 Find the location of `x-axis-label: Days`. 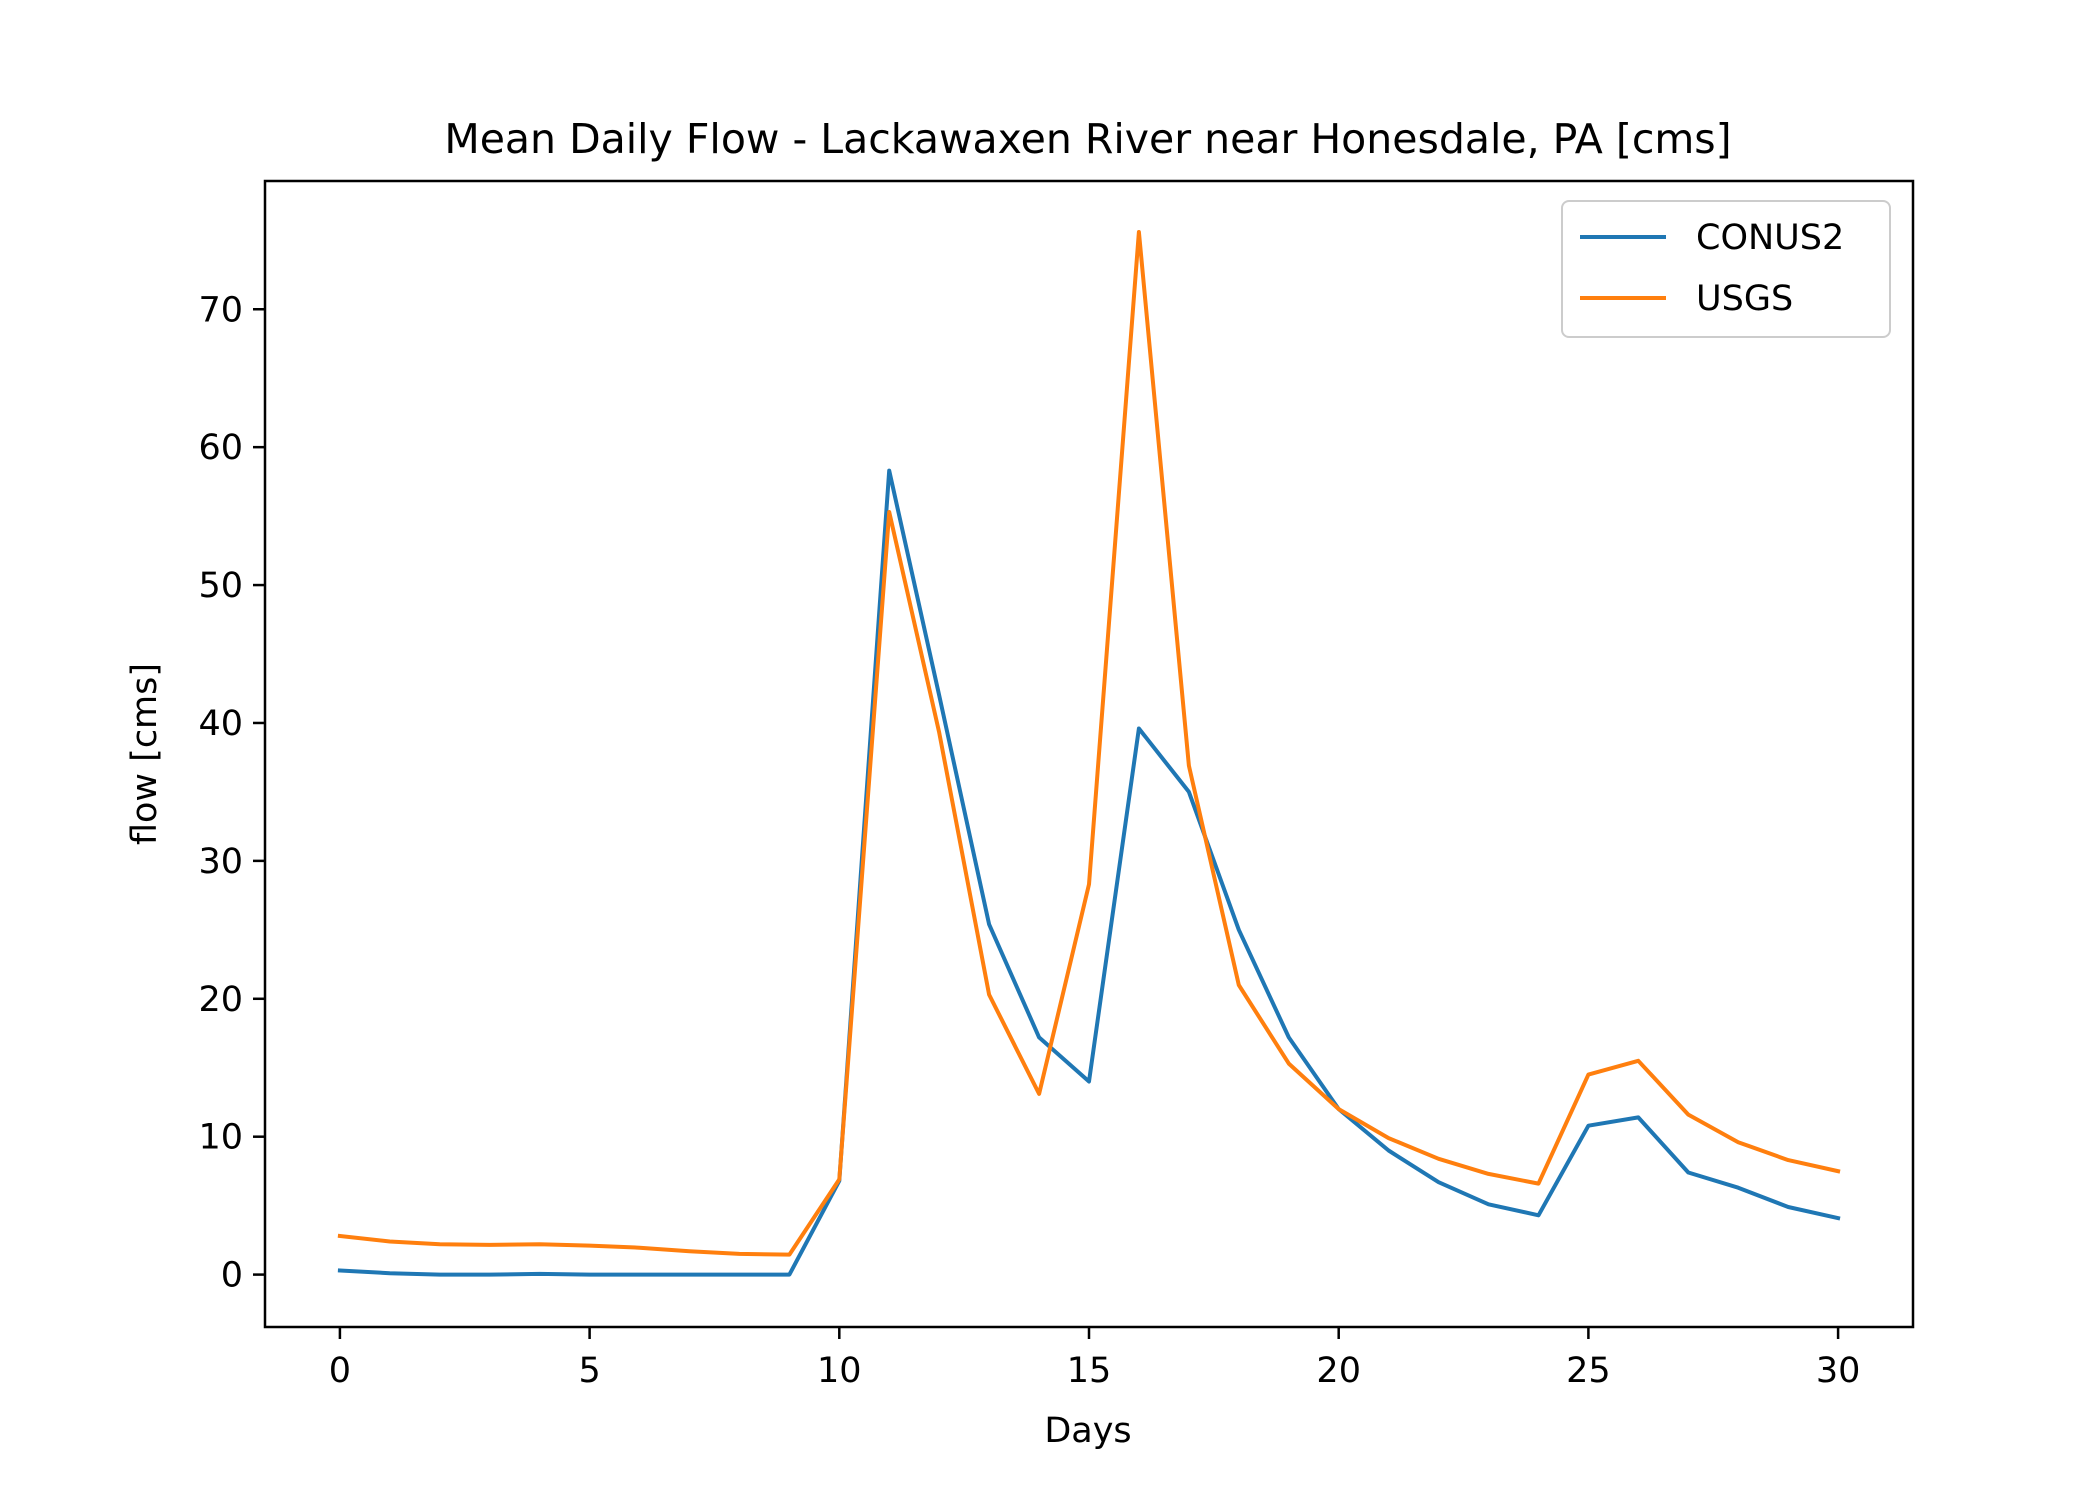

x-axis-label: Days is located at coordinates (1087, 1431).